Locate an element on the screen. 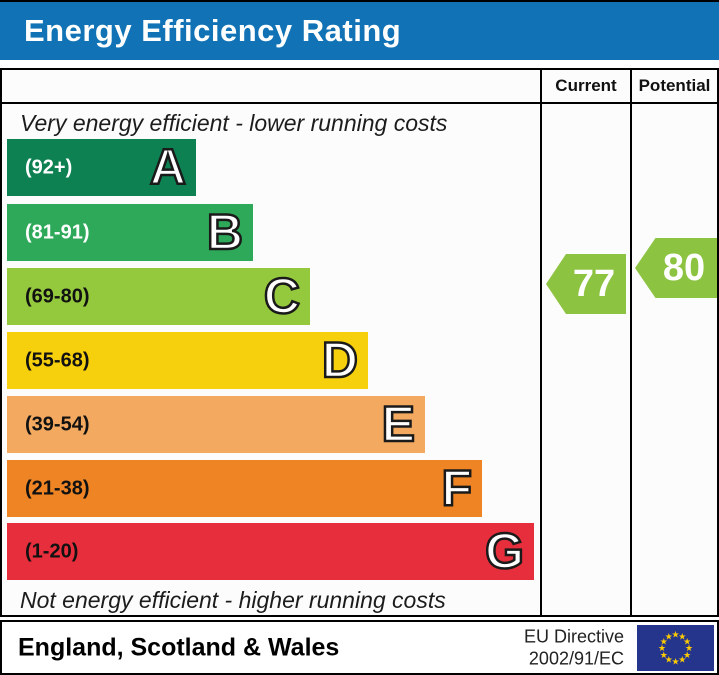 The height and width of the screenshot is (675, 719). band-c: (69-80) C is located at coordinates (158, 296).